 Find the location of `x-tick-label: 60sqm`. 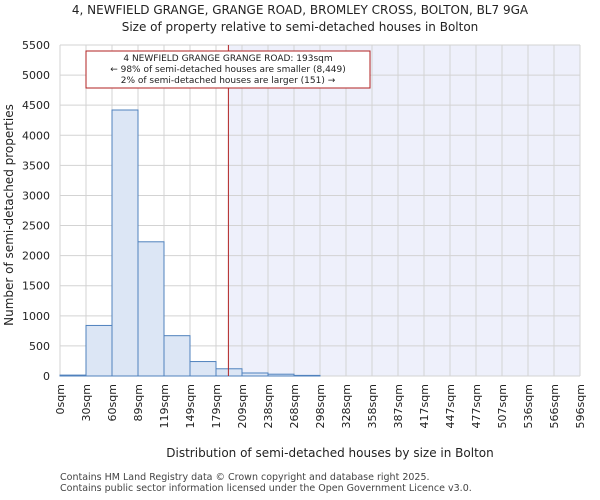

x-tick-label: 60sqm is located at coordinates (112, 402).